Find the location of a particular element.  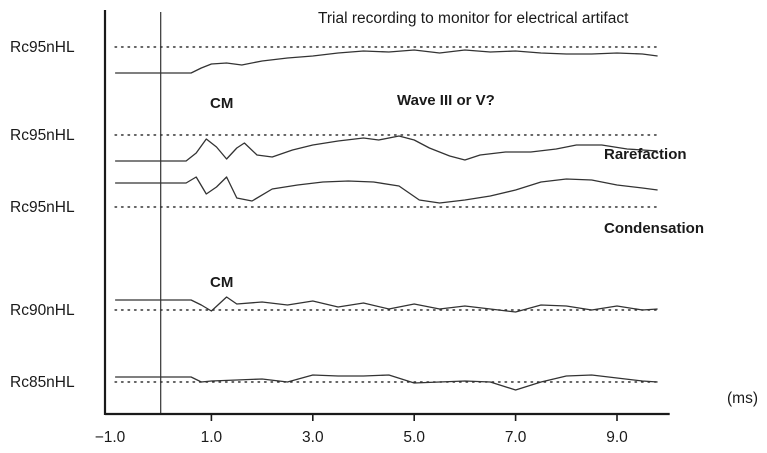

x-ticks: −1.0 1.0 3.0 5.0 7.0 9.0 is located at coordinates (361, 430).